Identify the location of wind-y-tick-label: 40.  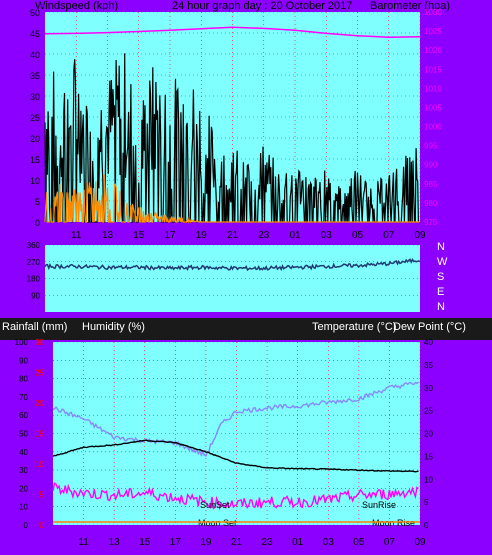
(35, 55).